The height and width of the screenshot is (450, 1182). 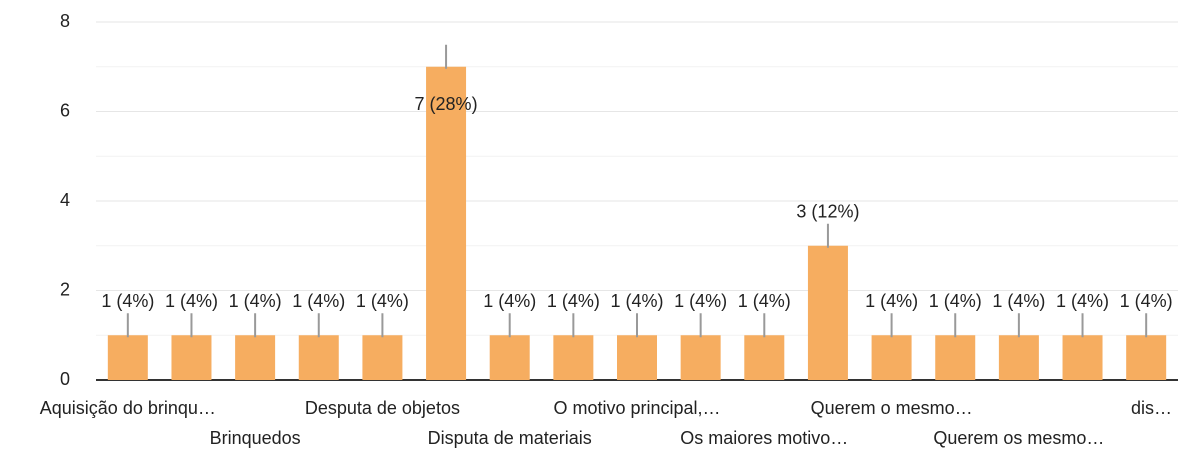 What do you see at coordinates (65, 110) in the screenshot?
I see `y-tick-label: 6` at bounding box center [65, 110].